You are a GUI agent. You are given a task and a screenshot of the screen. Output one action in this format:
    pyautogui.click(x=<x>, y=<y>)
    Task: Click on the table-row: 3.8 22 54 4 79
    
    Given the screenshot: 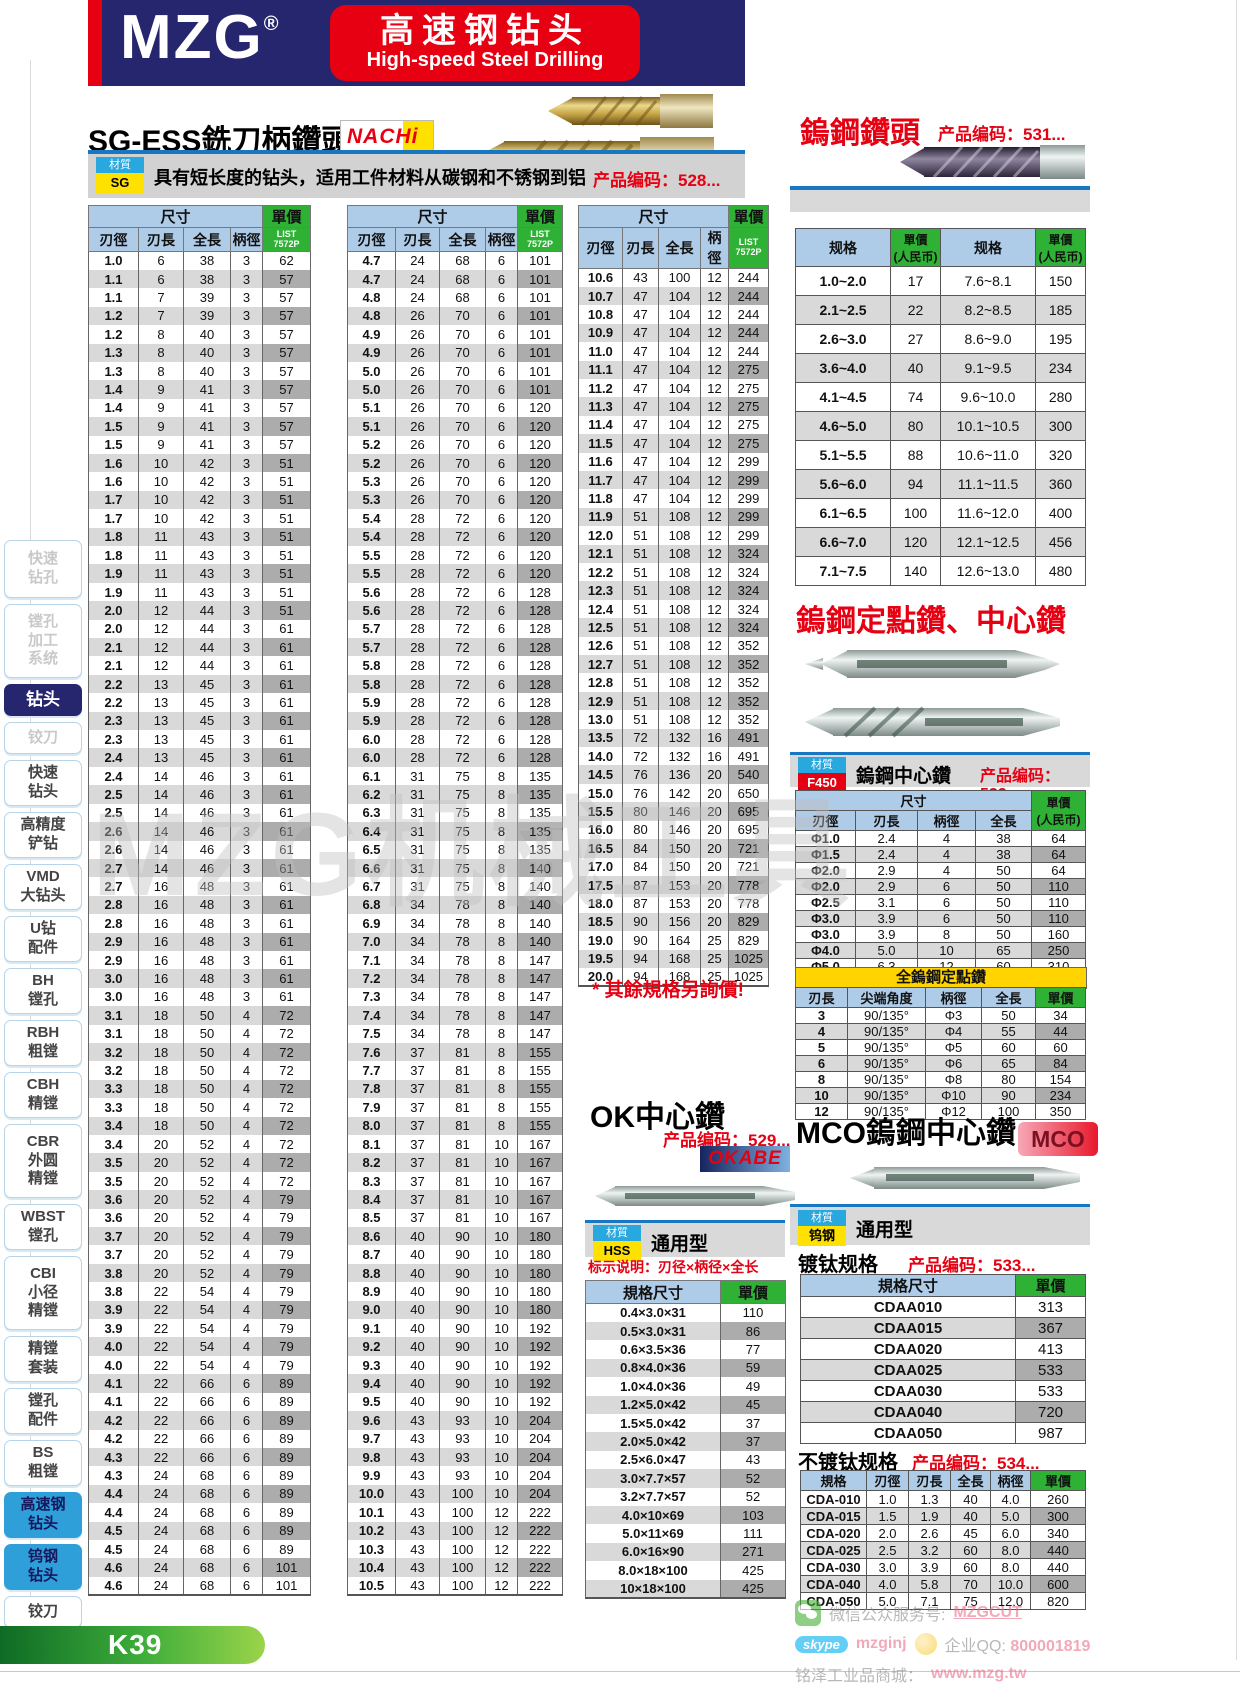 What is the action you would take?
    pyautogui.click(x=200, y=1291)
    